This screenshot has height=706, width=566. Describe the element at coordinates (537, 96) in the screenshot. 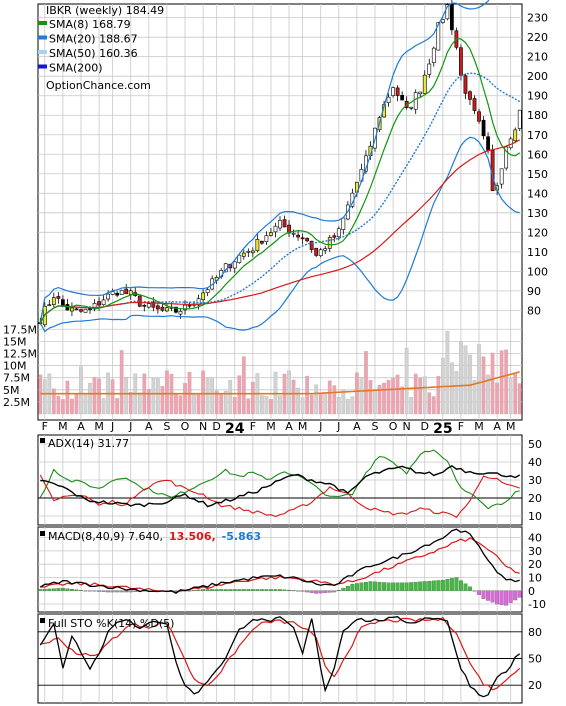

I see `price-tick-label: 190` at that location.